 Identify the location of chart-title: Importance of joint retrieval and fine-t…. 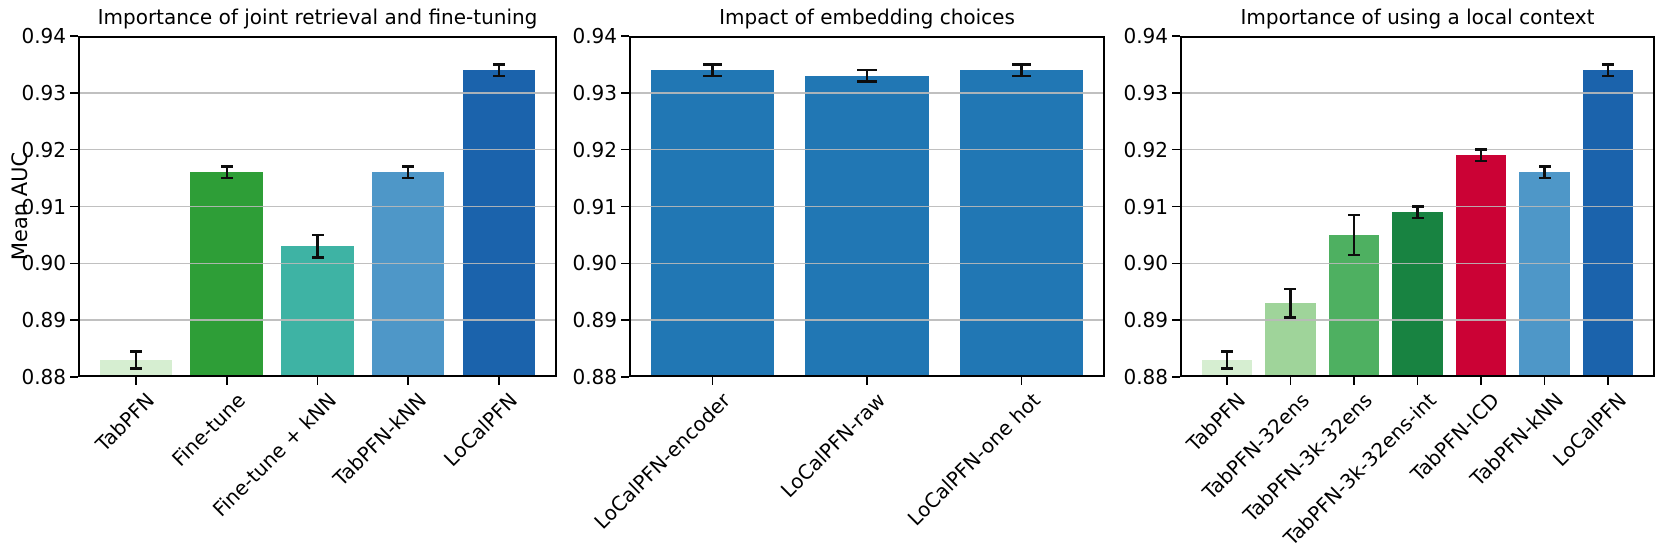
(317, 17).